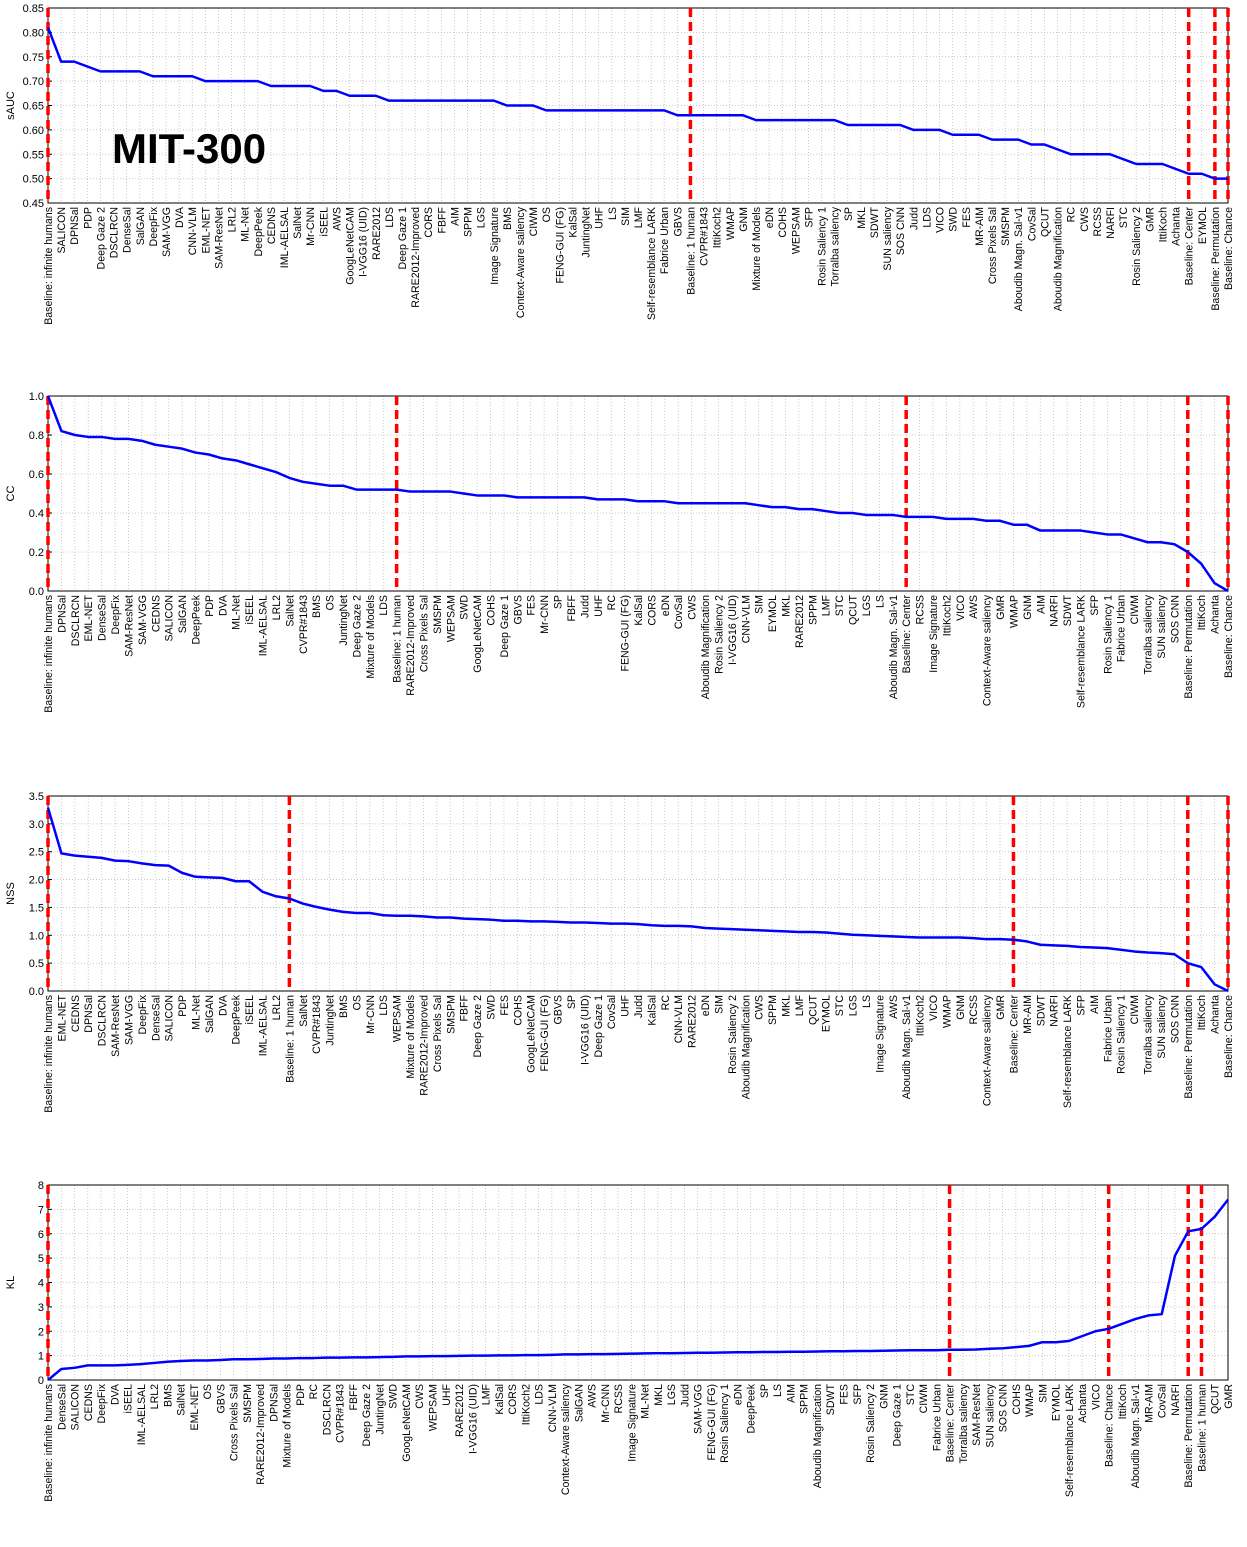  Describe the element at coordinates (235, 1422) in the screenshot. I see `x-tick-label: Cross Pixels Sal` at that location.